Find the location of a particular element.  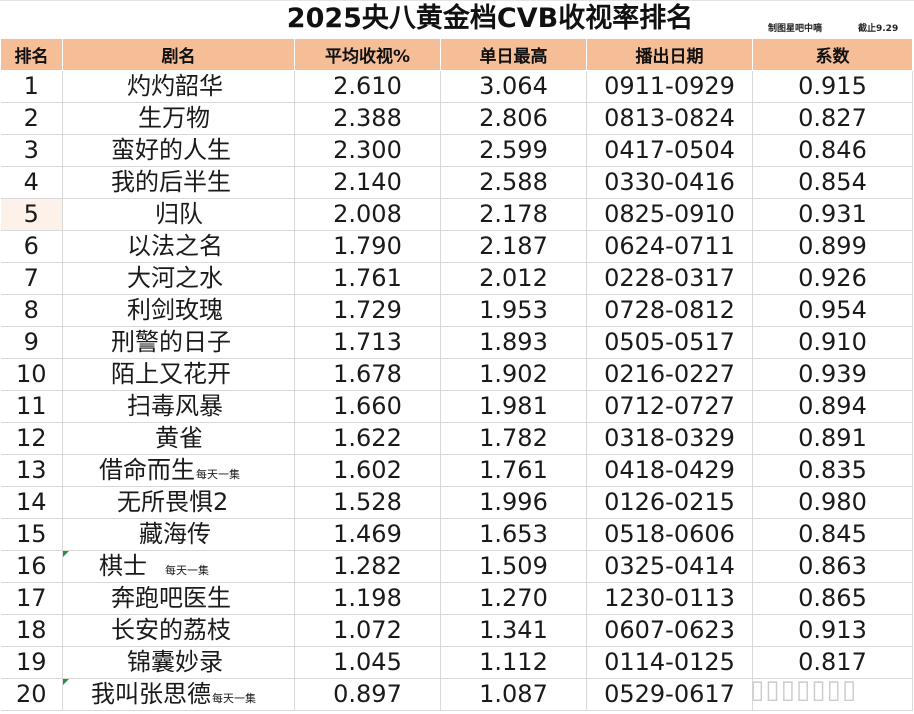

cell-coef: 0.854 is located at coordinates (832, 182).